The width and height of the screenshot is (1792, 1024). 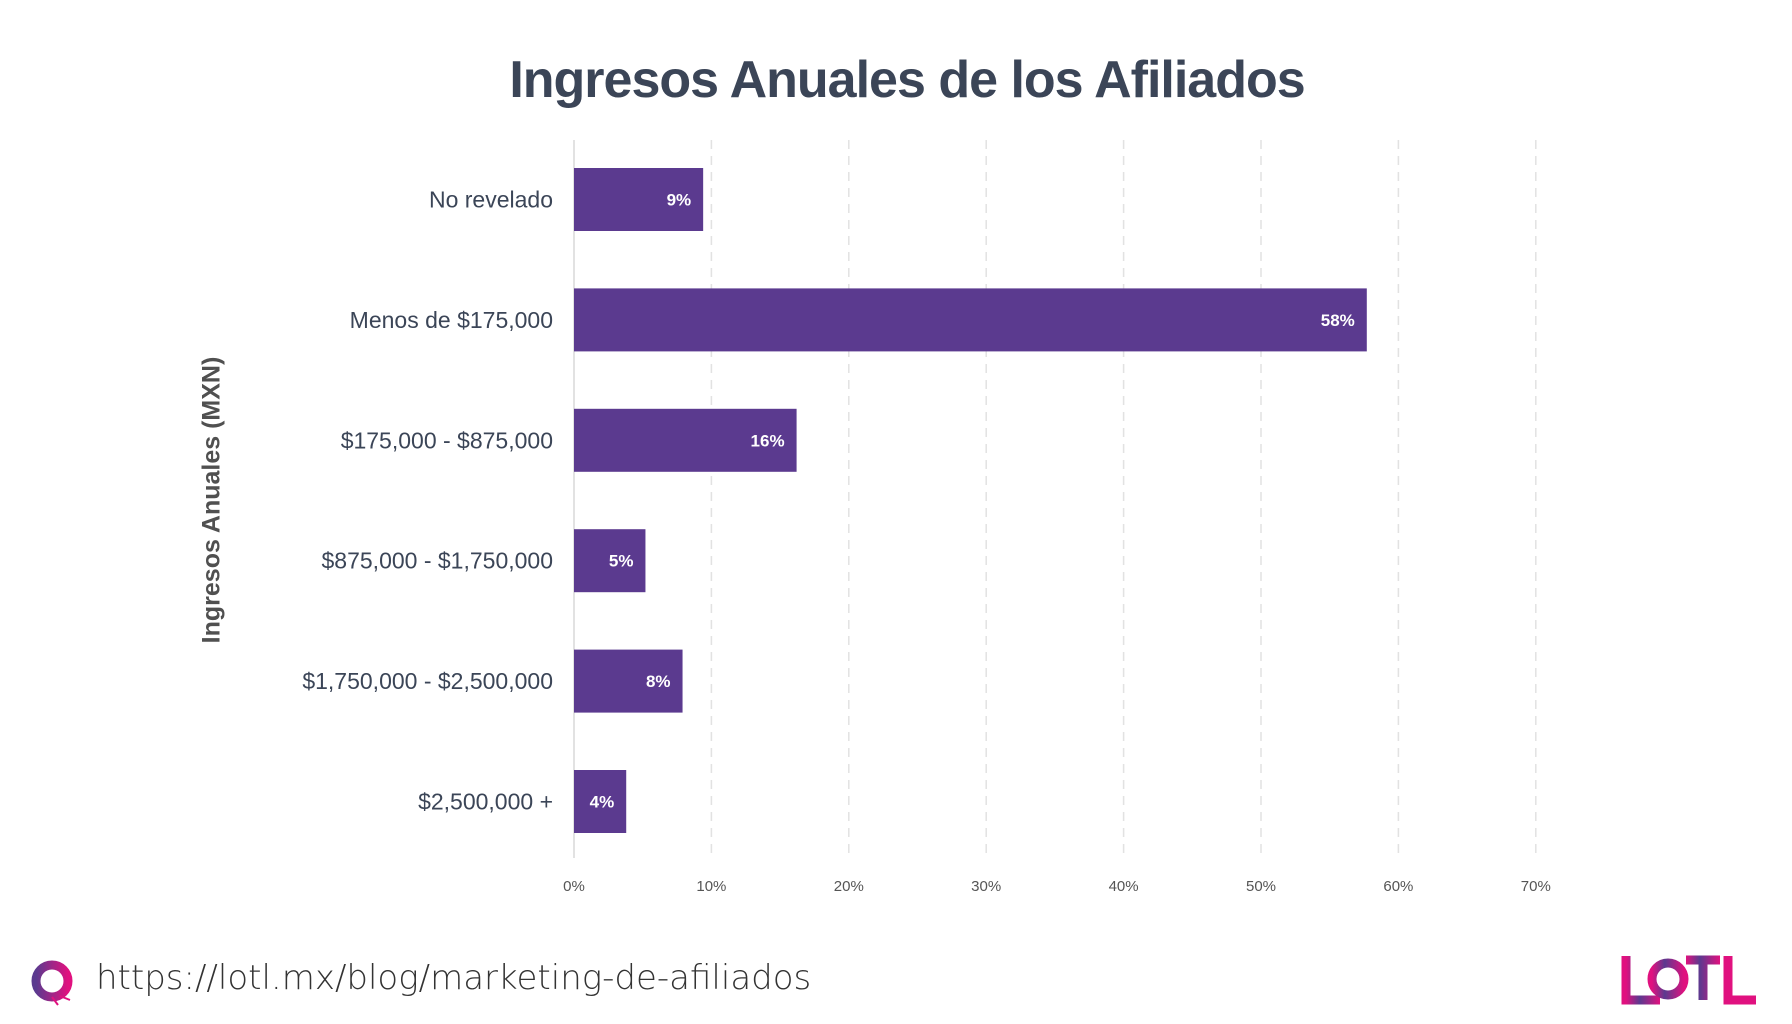 I want to click on data-label: 5%, so click(x=621, y=561).